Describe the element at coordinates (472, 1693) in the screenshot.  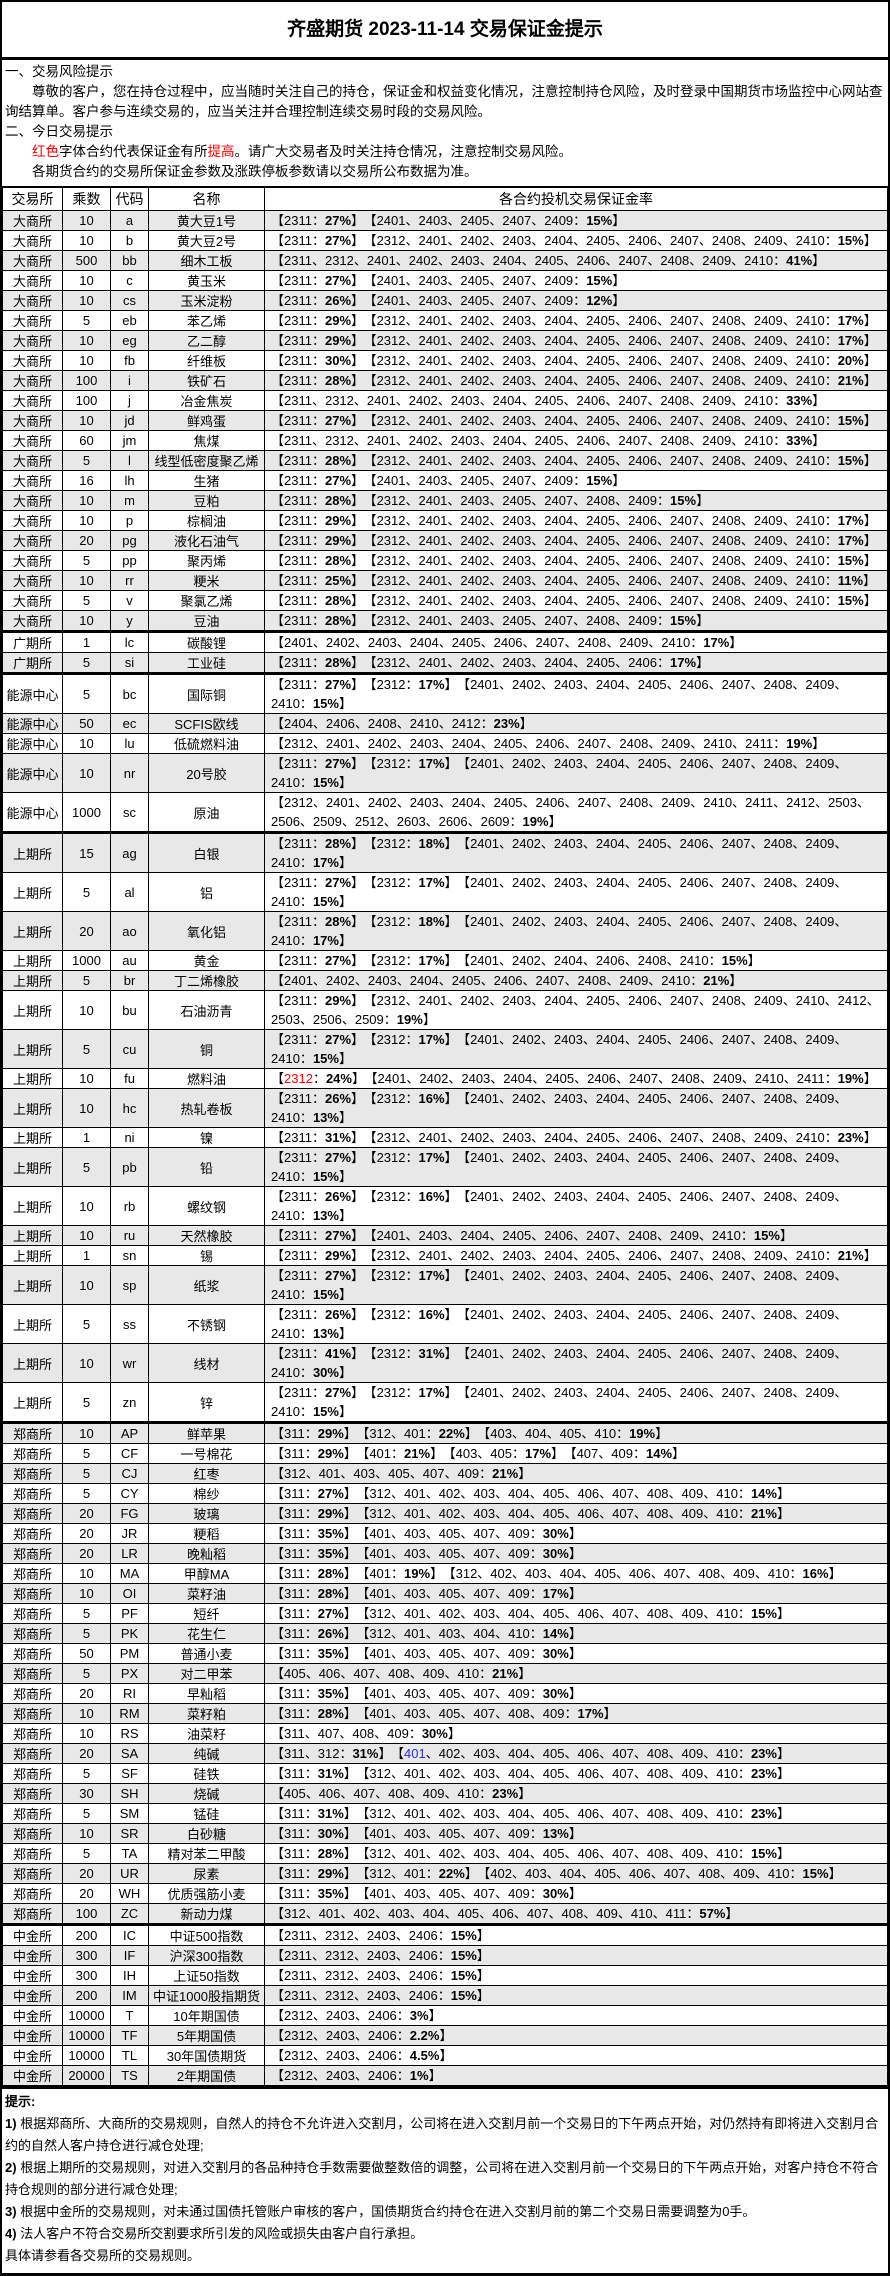
I see `rate-segment: 【401、403、405、407、409：30%】` at that location.